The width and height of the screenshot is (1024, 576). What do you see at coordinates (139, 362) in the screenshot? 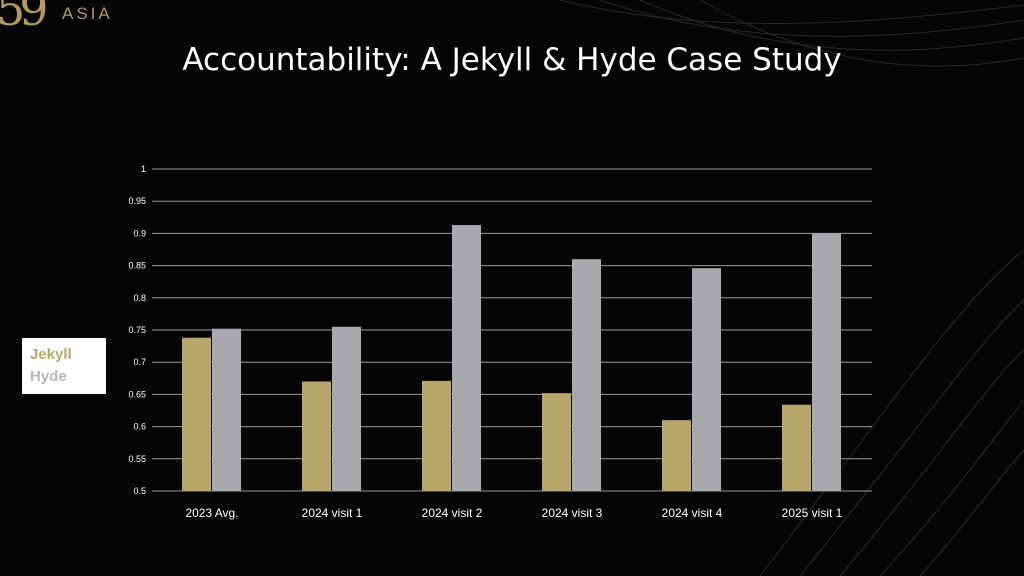
I see `y-tick-label: 0.7` at bounding box center [139, 362].